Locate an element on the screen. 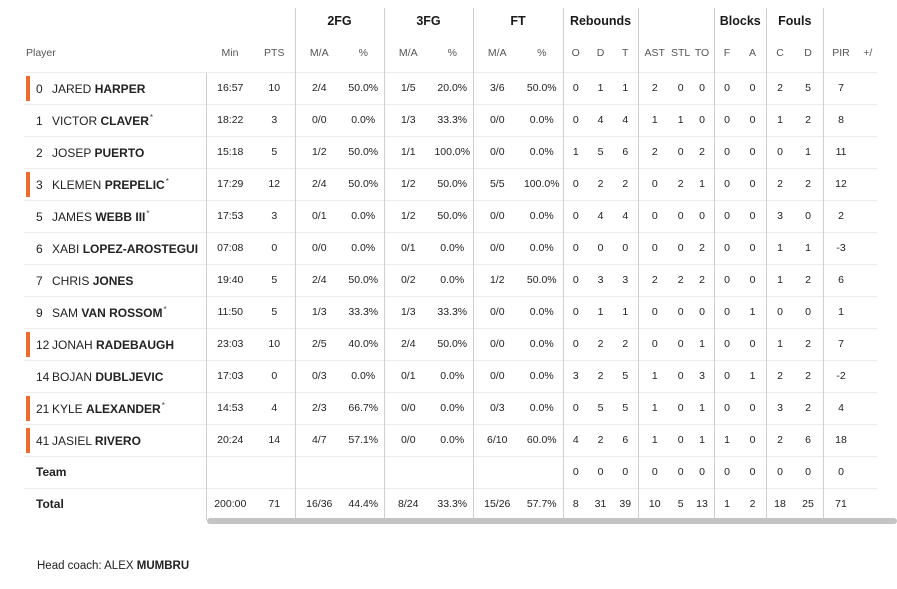 Image resolution: width=897 pixels, height=589 pixels. cell-2fg-pct: 57.1% is located at coordinates (363, 439).